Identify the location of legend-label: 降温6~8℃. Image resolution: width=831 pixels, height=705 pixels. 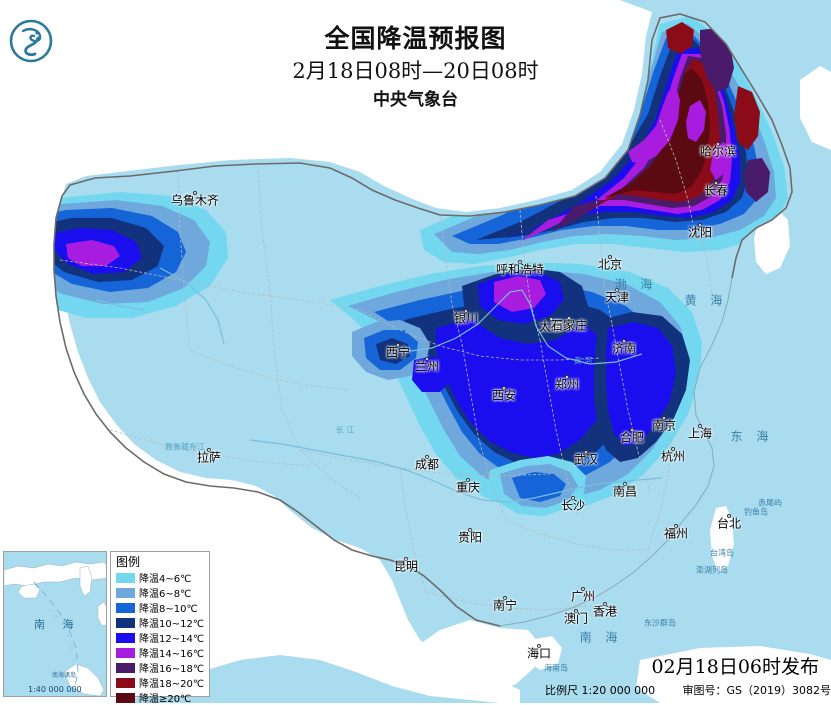
(165, 592).